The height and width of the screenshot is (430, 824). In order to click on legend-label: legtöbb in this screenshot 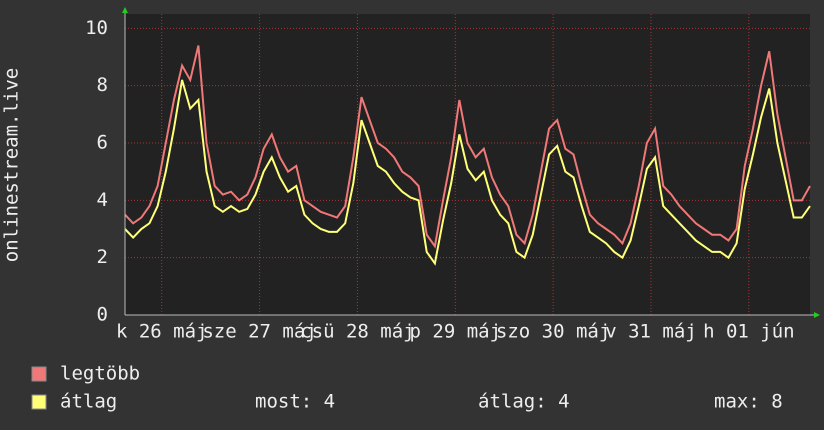, I will do `click(100, 374)`.